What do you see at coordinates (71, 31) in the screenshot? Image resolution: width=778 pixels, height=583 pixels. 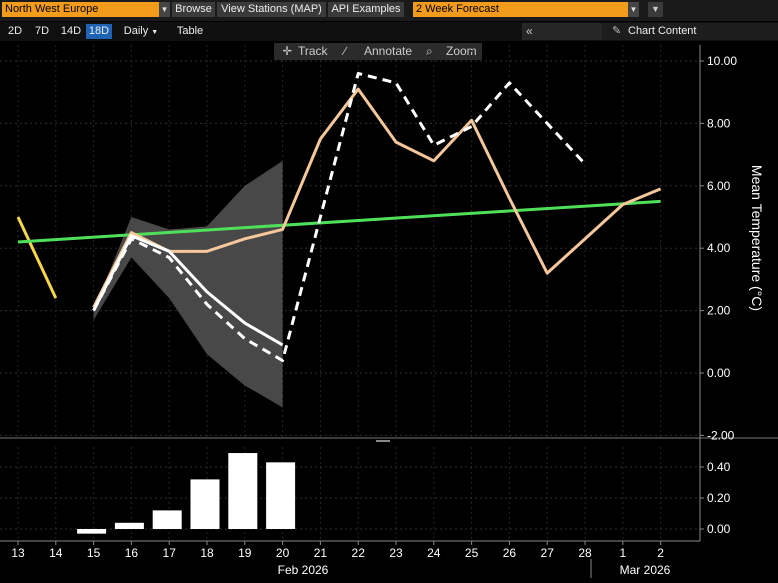 I see `period-14d-button: 14D` at bounding box center [71, 31].